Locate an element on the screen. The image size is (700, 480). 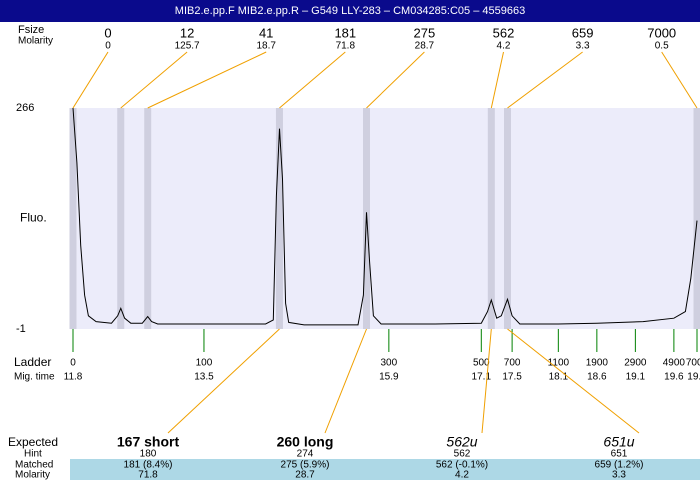
molarity-row-label: Molarity is located at coordinates (35, 41).